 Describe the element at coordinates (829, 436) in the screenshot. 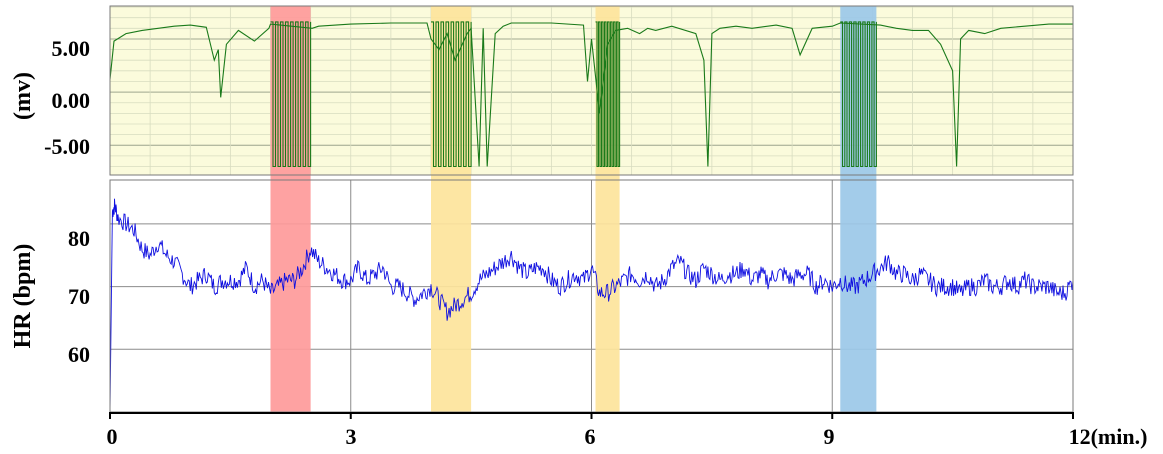

I see `xtick-label: 9` at that location.